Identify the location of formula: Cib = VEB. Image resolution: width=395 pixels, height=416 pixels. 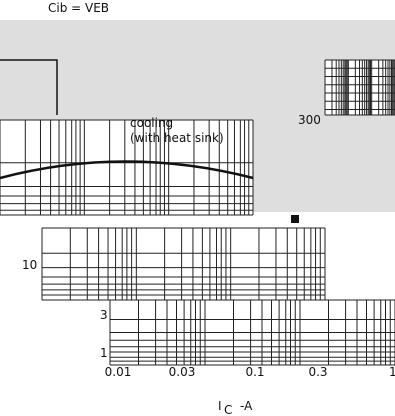
(78, 8).